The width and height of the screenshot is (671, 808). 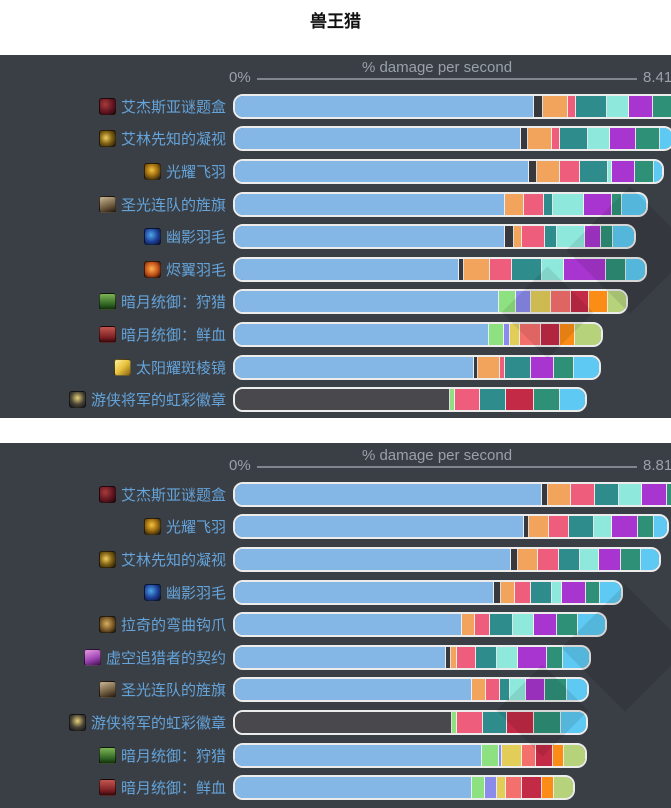 I want to click on item-row: 太阳耀斑棱镜, so click(x=335, y=367).